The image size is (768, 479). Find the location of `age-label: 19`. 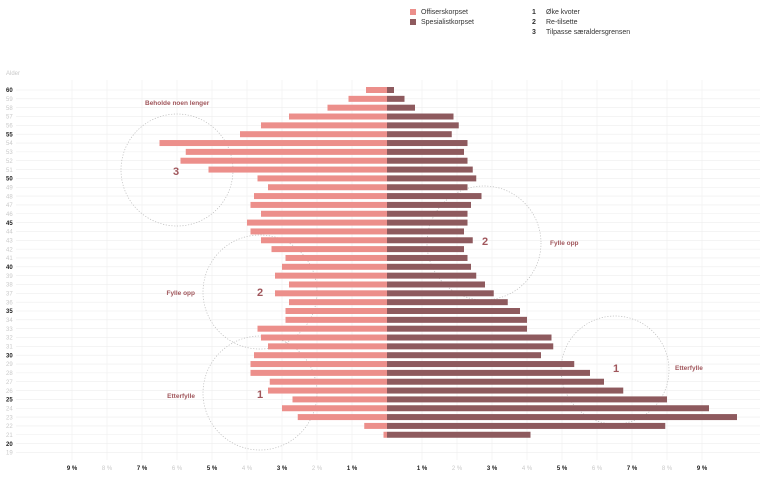

age-label: 19 is located at coordinates (9, 454).